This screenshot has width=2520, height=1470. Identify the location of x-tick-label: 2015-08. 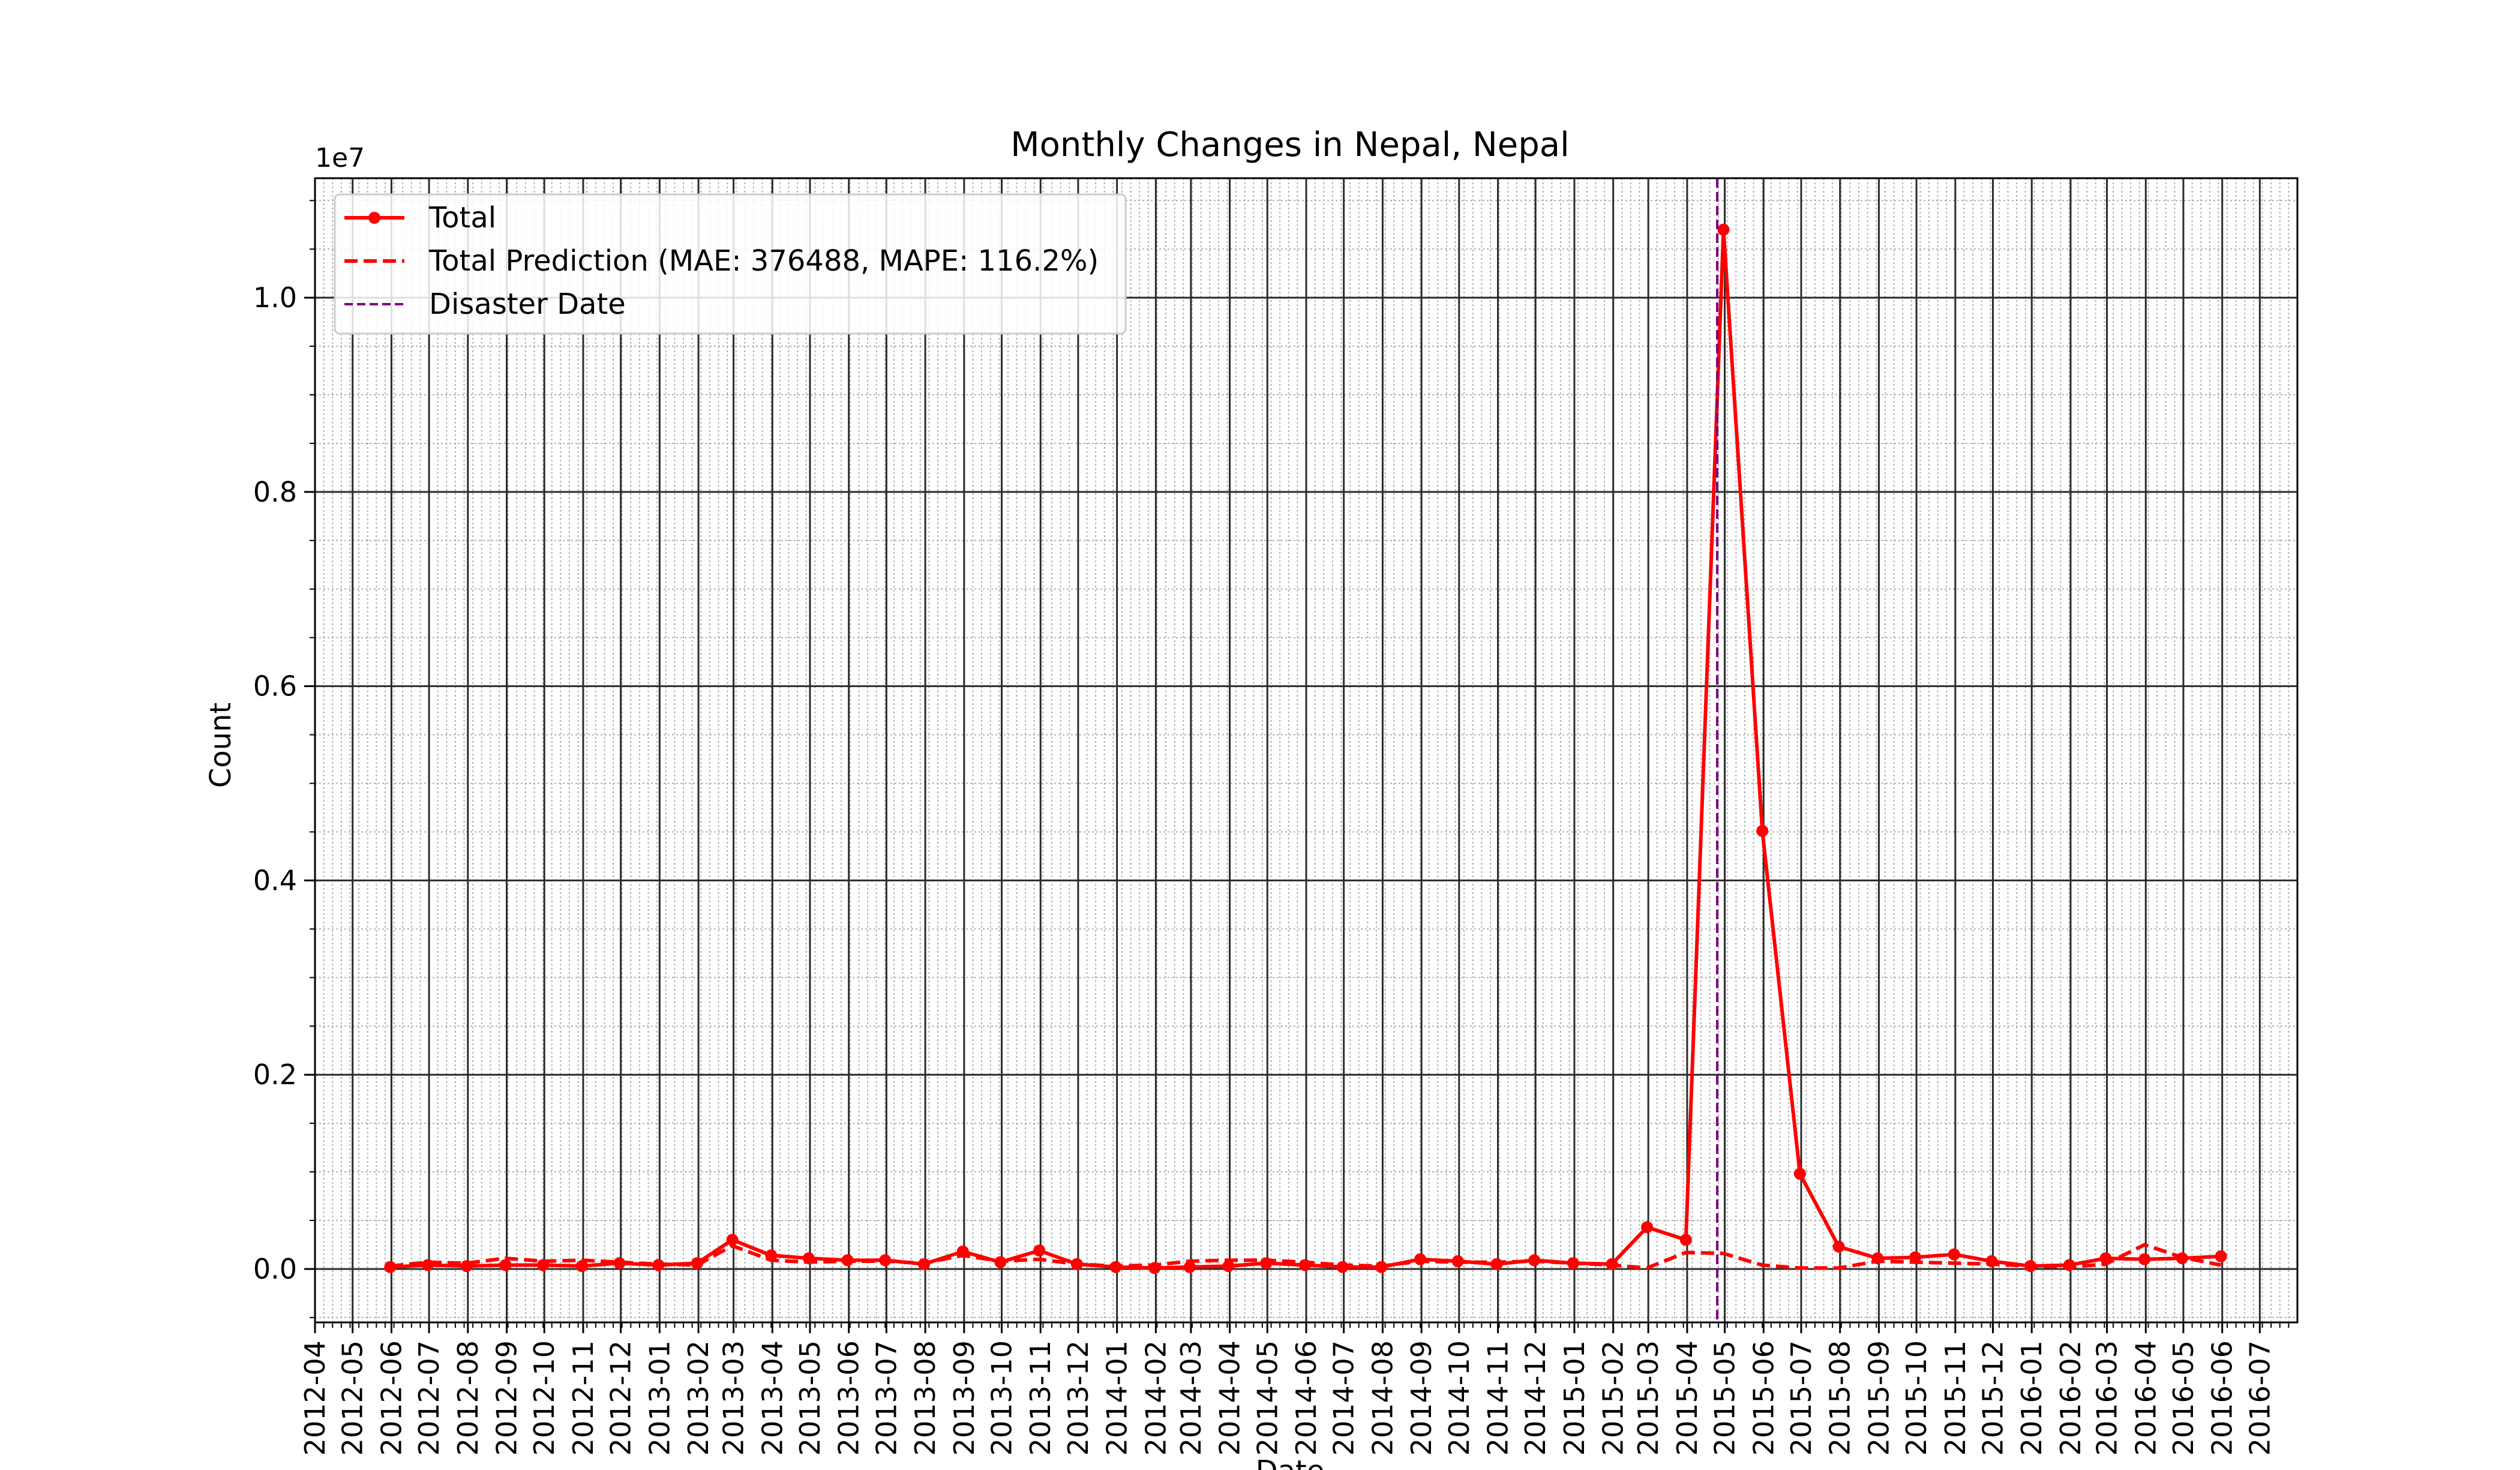
(1840, 1398).